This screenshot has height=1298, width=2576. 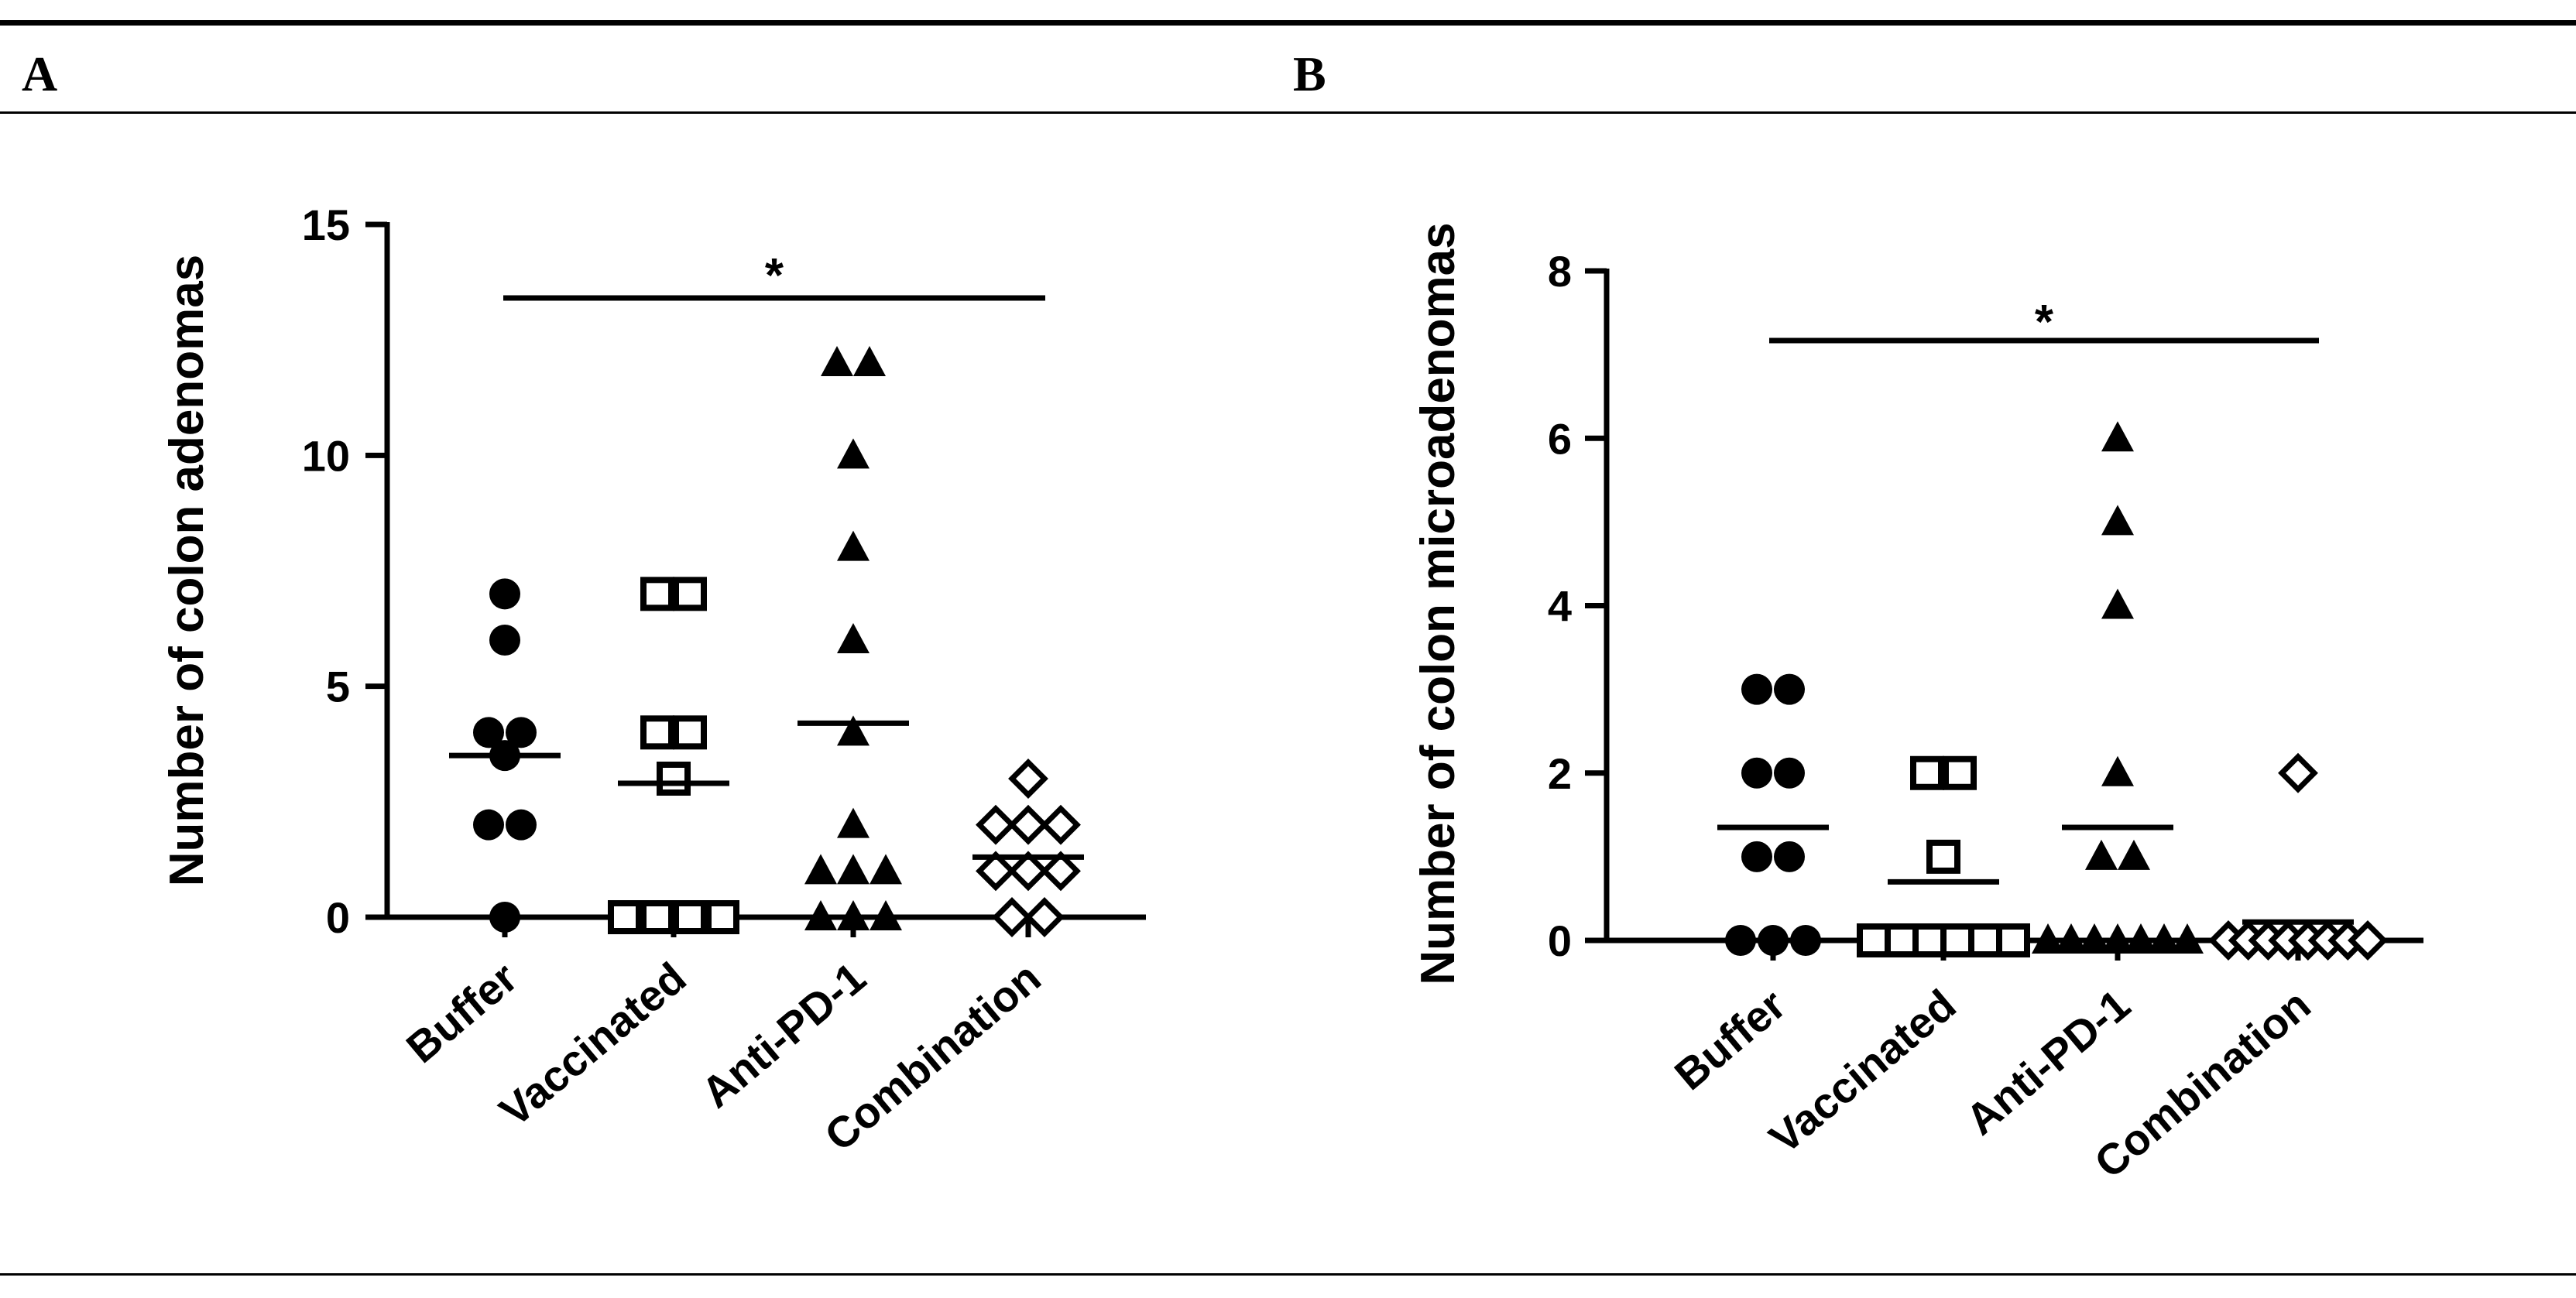 What do you see at coordinates (1730, 1039) in the screenshot?
I see `x-tick-label: Buffer` at bounding box center [1730, 1039].